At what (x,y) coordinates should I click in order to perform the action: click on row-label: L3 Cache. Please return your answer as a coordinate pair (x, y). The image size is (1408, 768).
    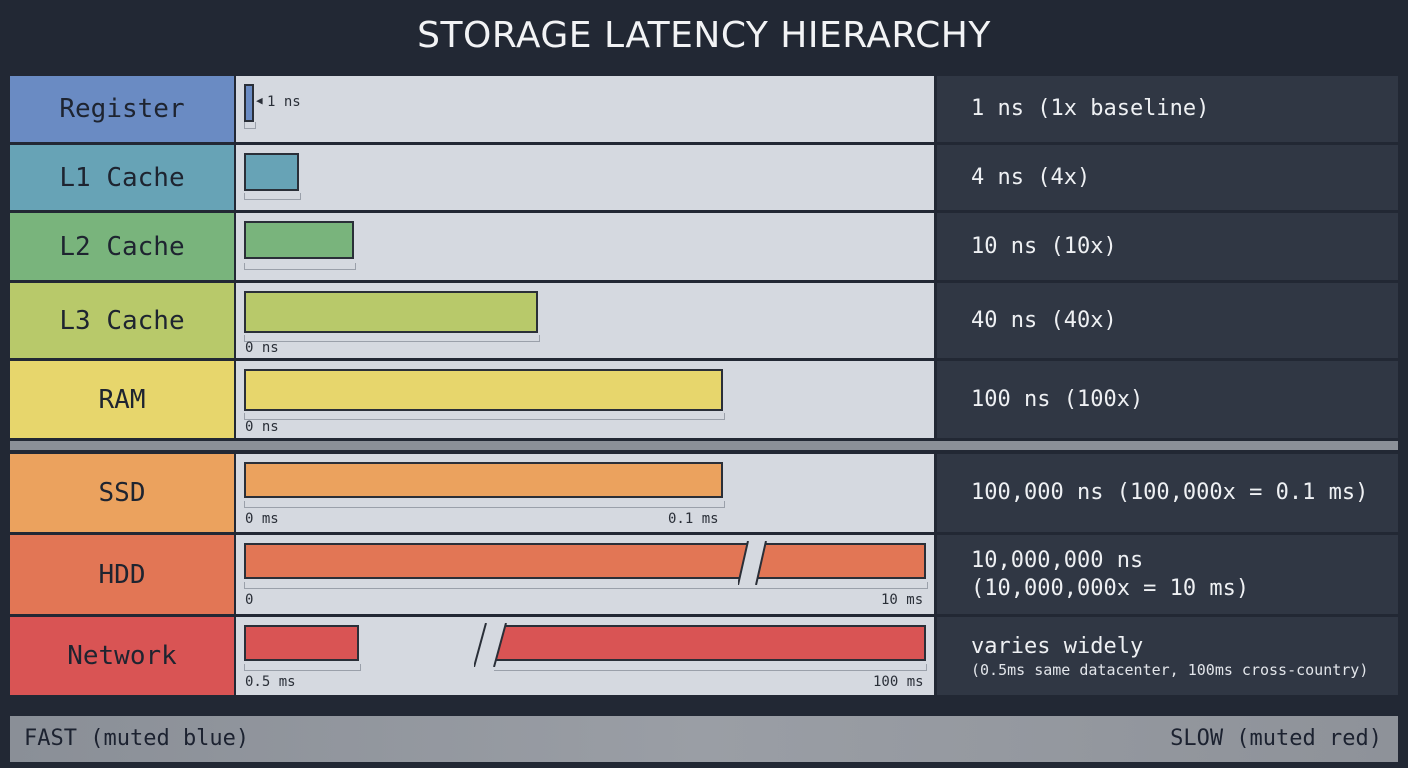
    Looking at the image, I should click on (122, 320).